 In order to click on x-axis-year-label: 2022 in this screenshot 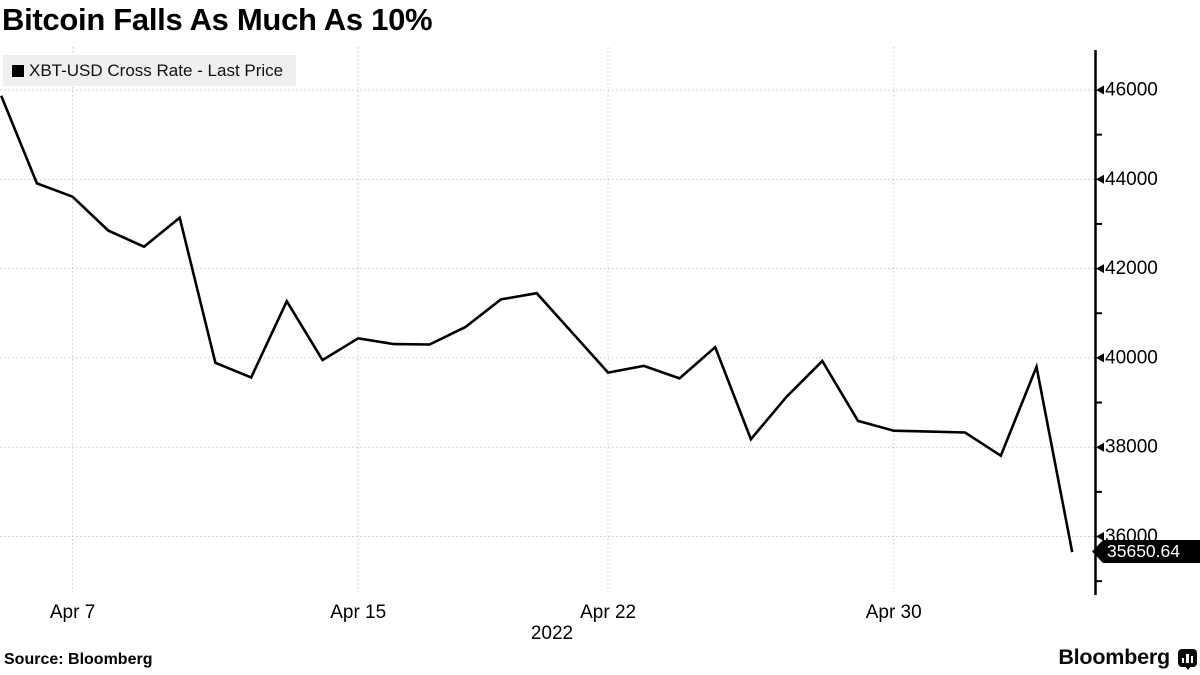, I will do `click(552, 633)`.